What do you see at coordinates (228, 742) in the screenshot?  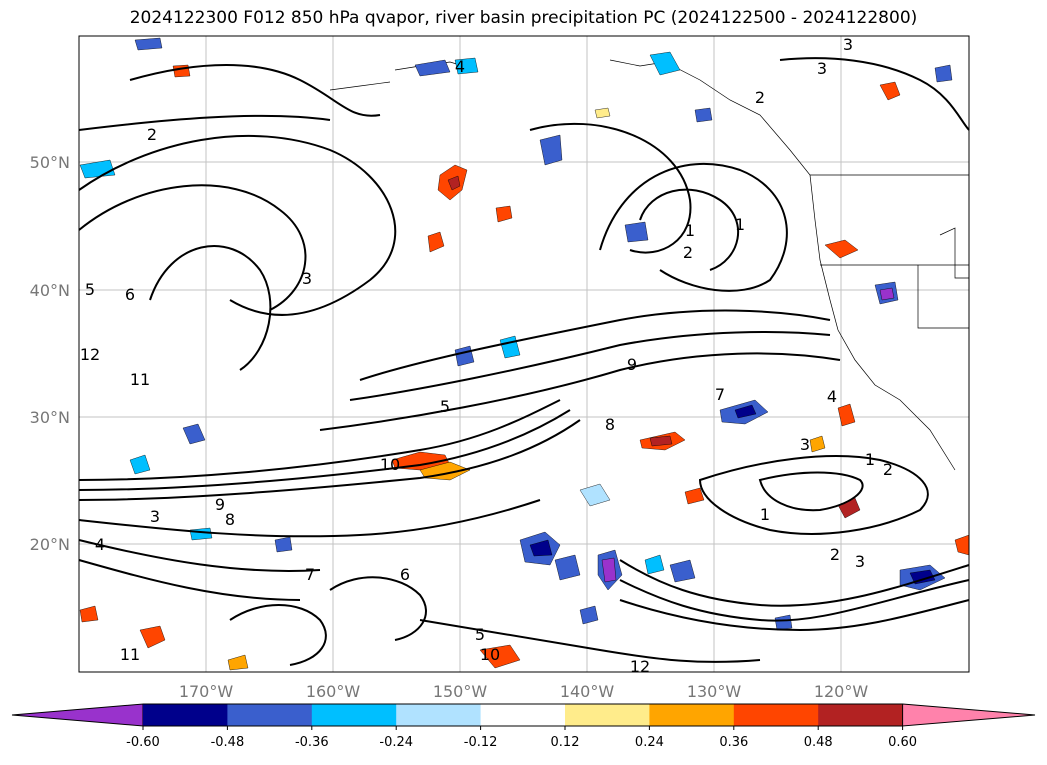 I see `colorbar-tick-label: -0.48` at bounding box center [228, 742].